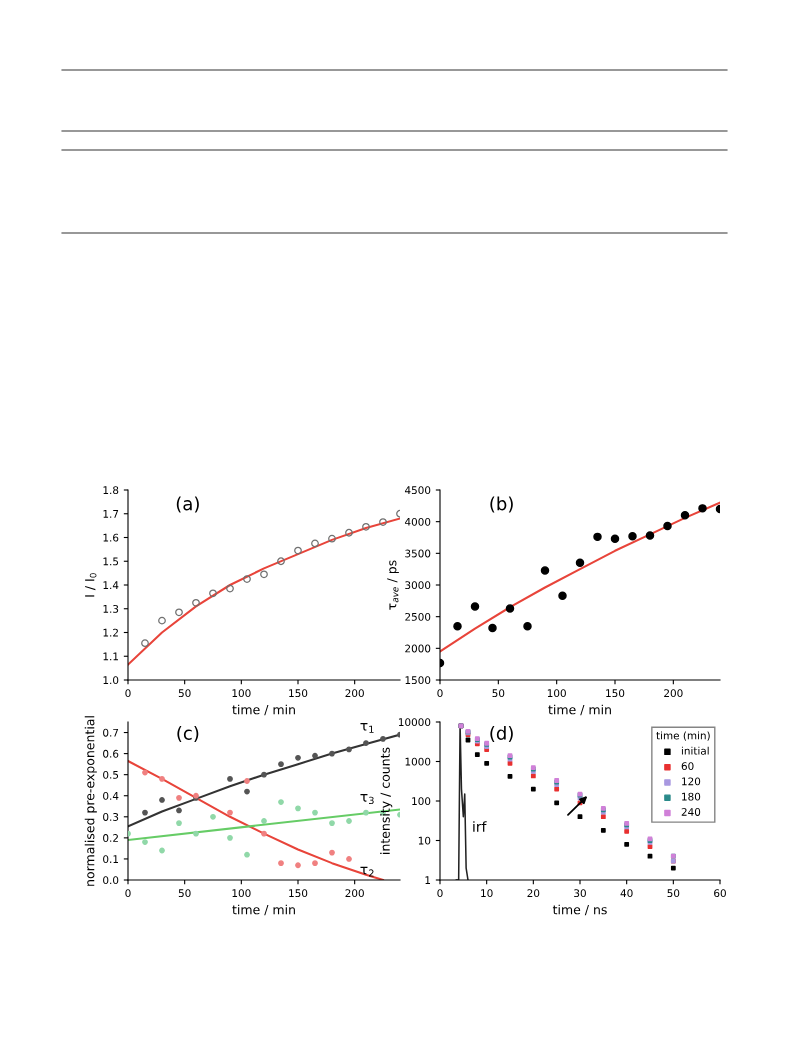  I want to click on x-tick-label: 30, so click(580, 893).